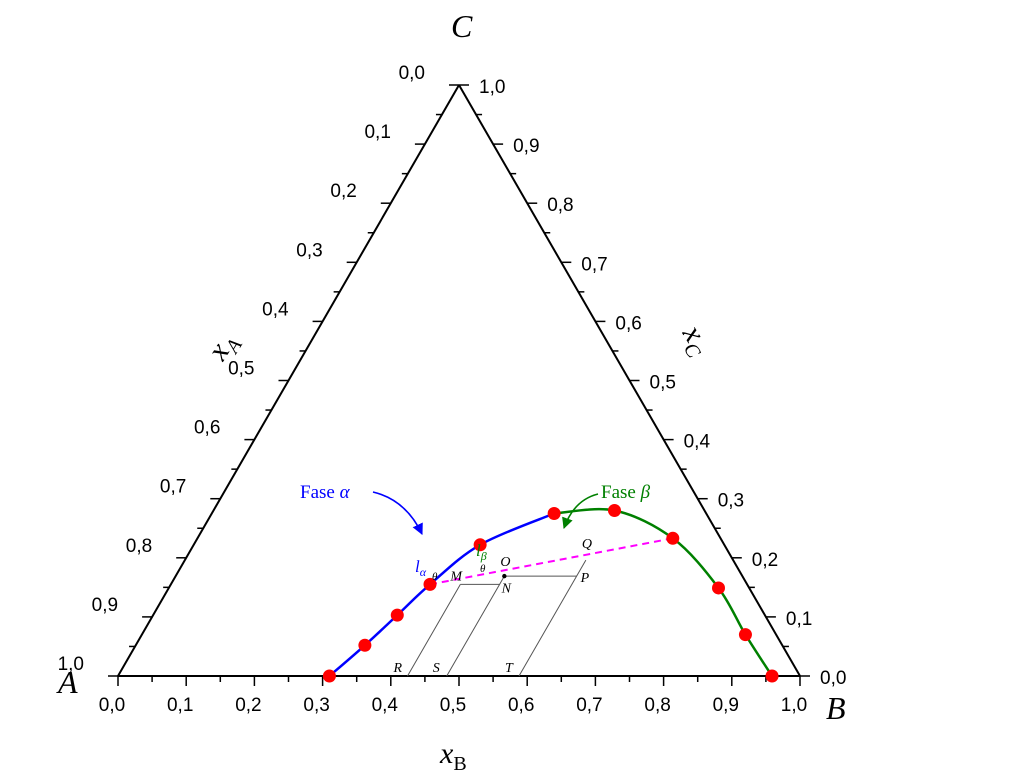 The image size is (1024, 784). I want to click on l-beta-label: lβ, so click(481, 552).